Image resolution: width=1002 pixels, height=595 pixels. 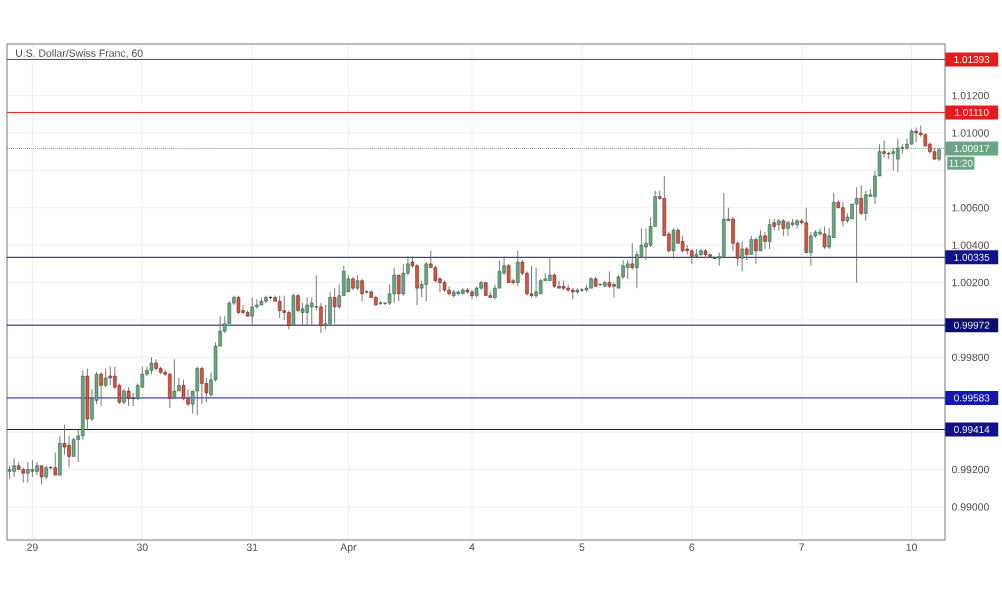 I want to click on y-tick-label: 0.99200, so click(x=970, y=469).